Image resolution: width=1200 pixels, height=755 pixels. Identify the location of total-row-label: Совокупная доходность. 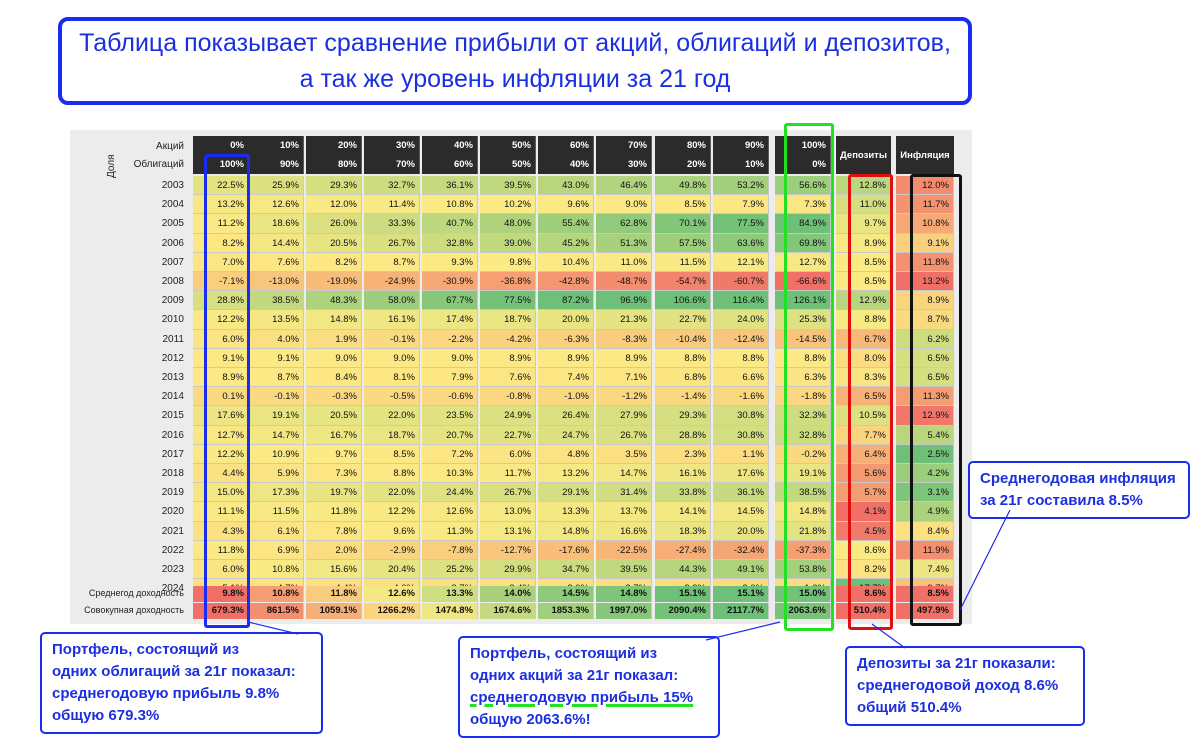
(134, 610).